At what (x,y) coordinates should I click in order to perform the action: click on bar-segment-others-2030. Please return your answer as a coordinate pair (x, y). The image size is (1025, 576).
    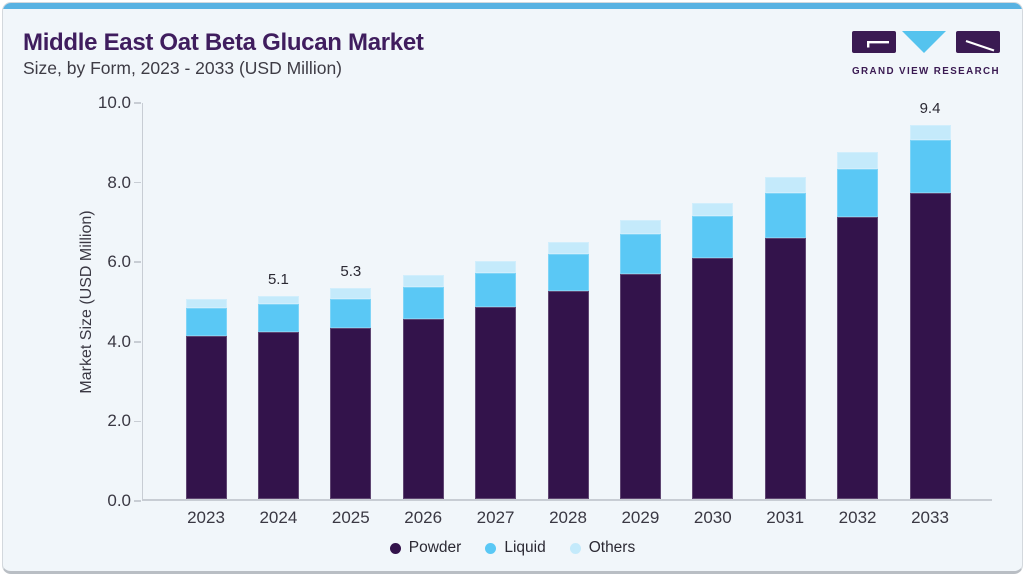
    Looking at the image, I should click on (713, 210).